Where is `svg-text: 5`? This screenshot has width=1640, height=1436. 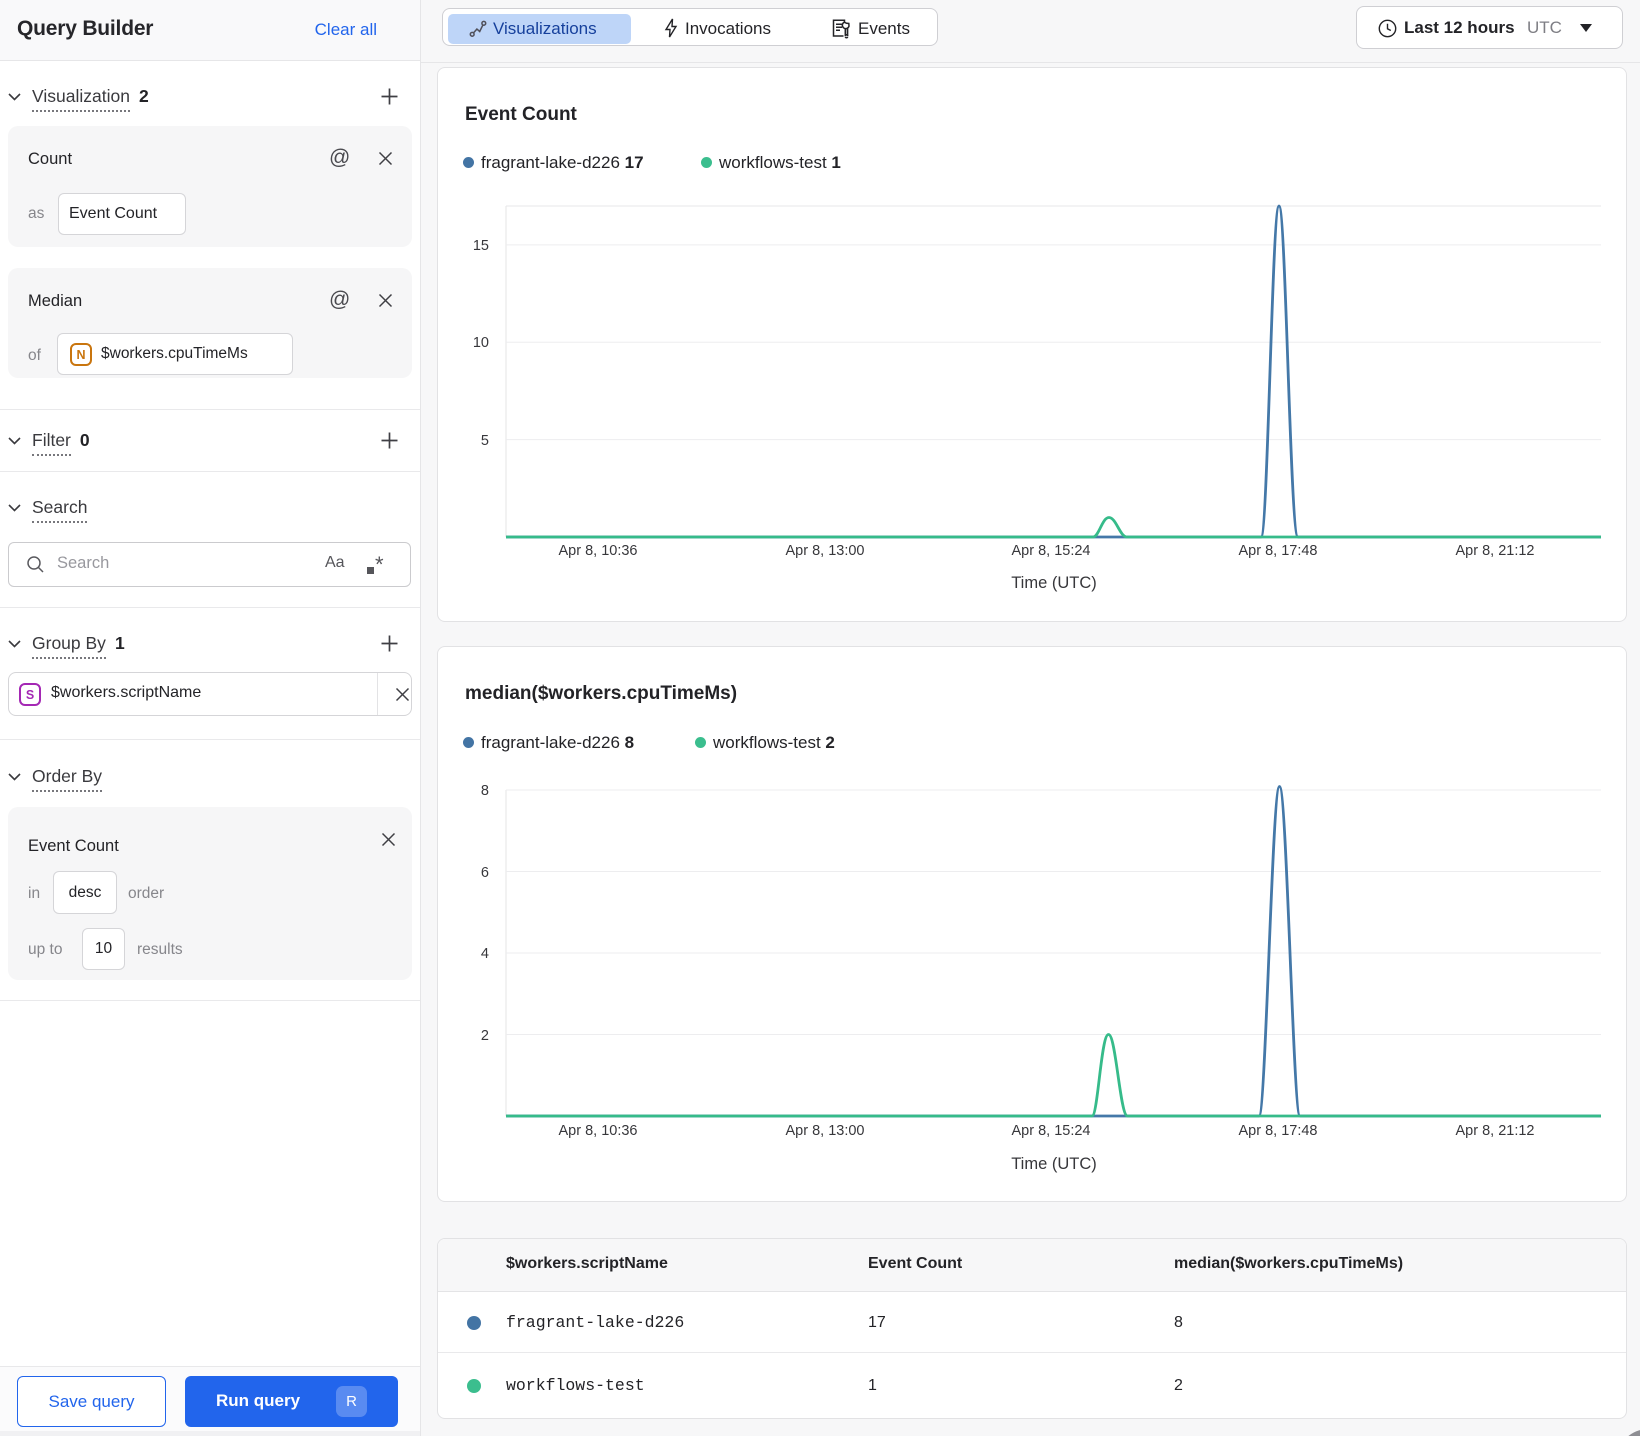
svg-text: 5 is located at coordinates (485, 441).